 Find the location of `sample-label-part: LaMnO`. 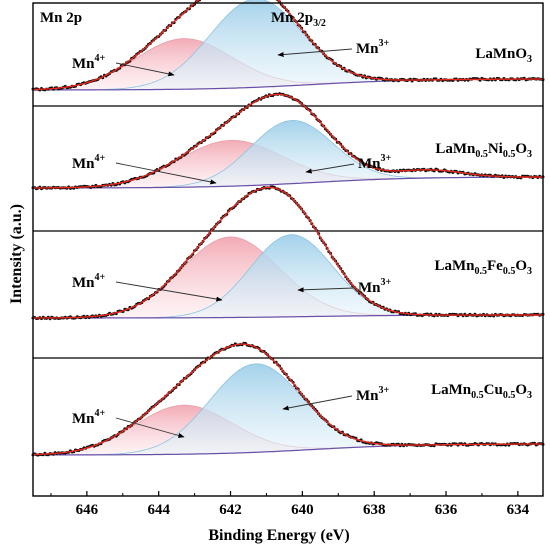

sample-label-part: LaMnO is located at coordinates (501, 54).